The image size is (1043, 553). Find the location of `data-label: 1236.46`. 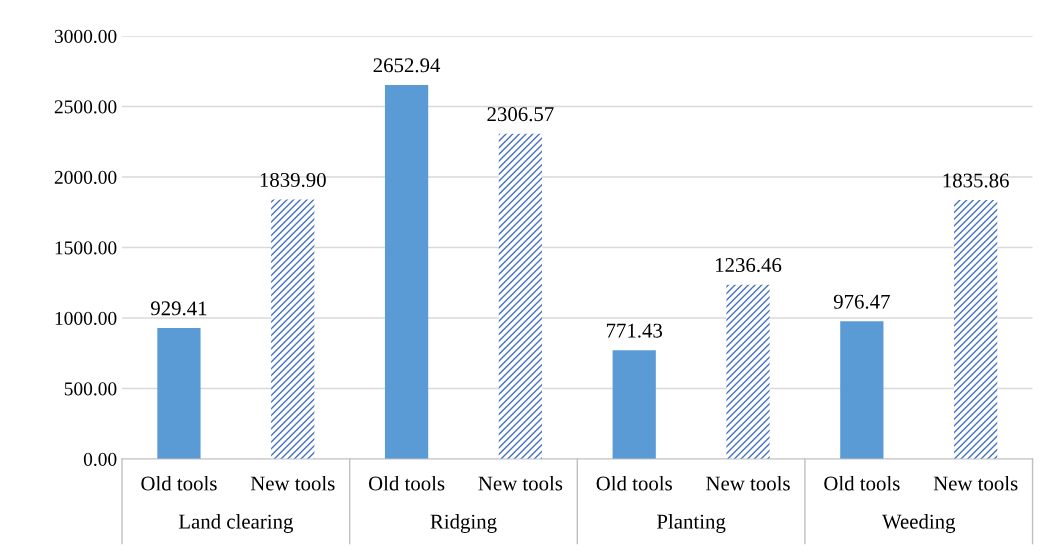

data-label: 1236.46 is located at coordinates (749, 265).